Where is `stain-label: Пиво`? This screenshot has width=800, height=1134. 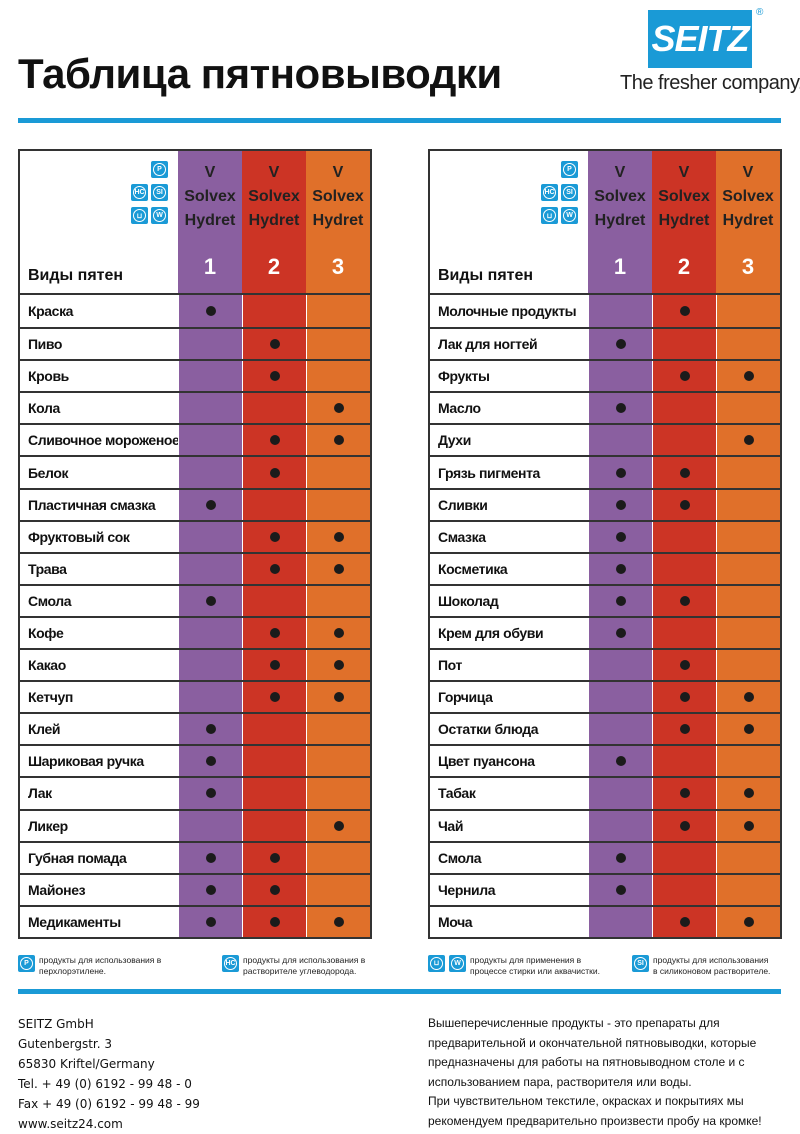
stain-label: Пиво is located at coordinates (99, 344).